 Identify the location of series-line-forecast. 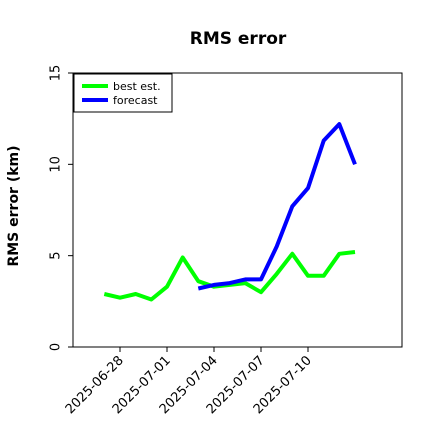
(277, 206).